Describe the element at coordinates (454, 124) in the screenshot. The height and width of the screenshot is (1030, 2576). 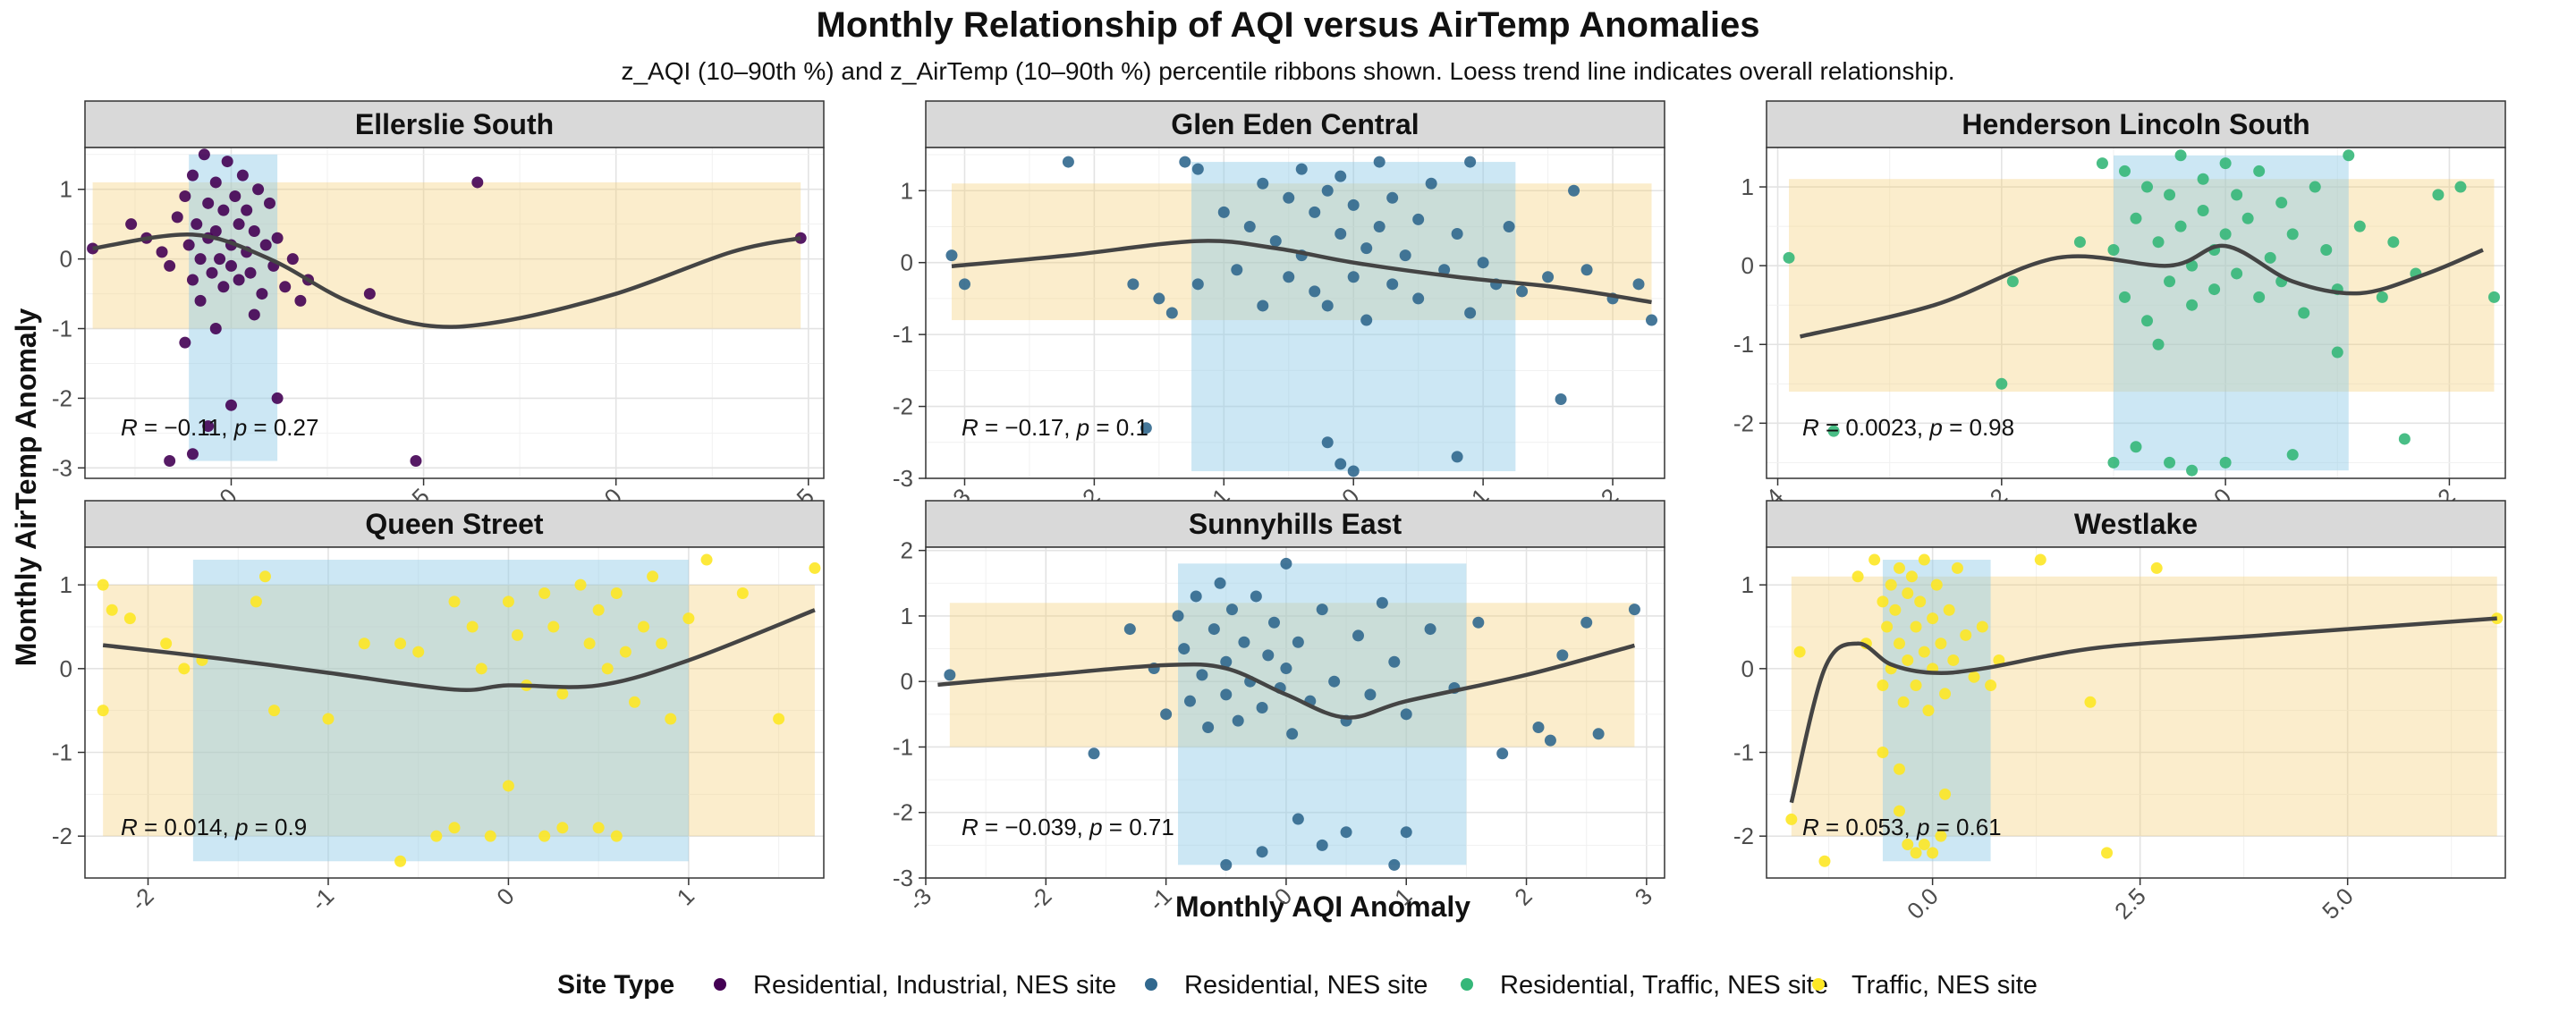
I see `facet-title: Ellerslie South` at that location.